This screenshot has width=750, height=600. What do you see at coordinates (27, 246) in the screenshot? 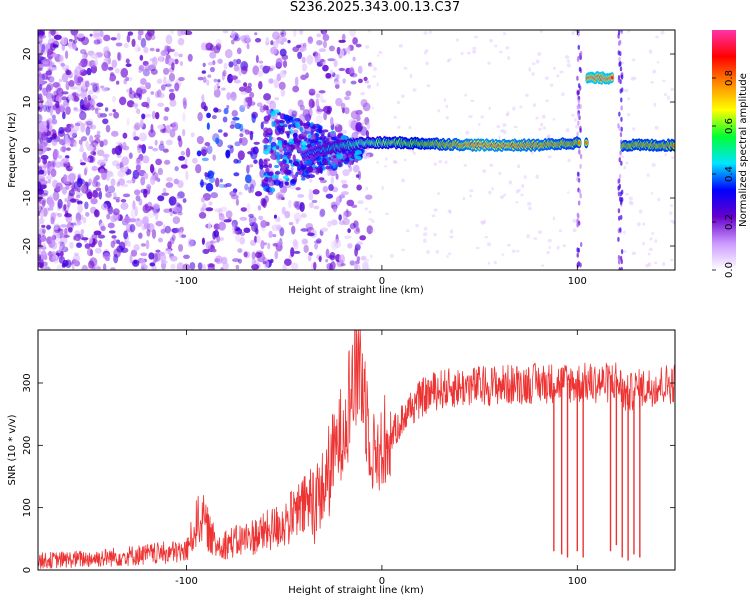
I see `y-tick-label: -20` at bounding box center [27, 246].